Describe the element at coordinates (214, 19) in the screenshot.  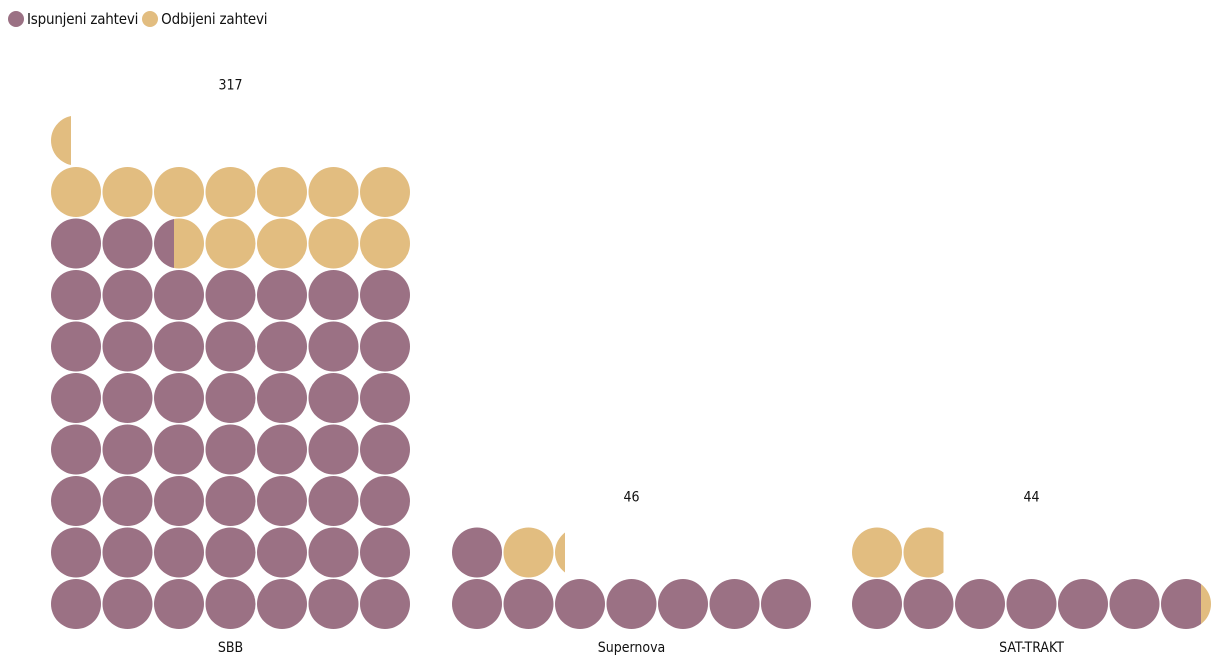
I see `legend-label-rejected: Odbijeni zahtevi` at that location.